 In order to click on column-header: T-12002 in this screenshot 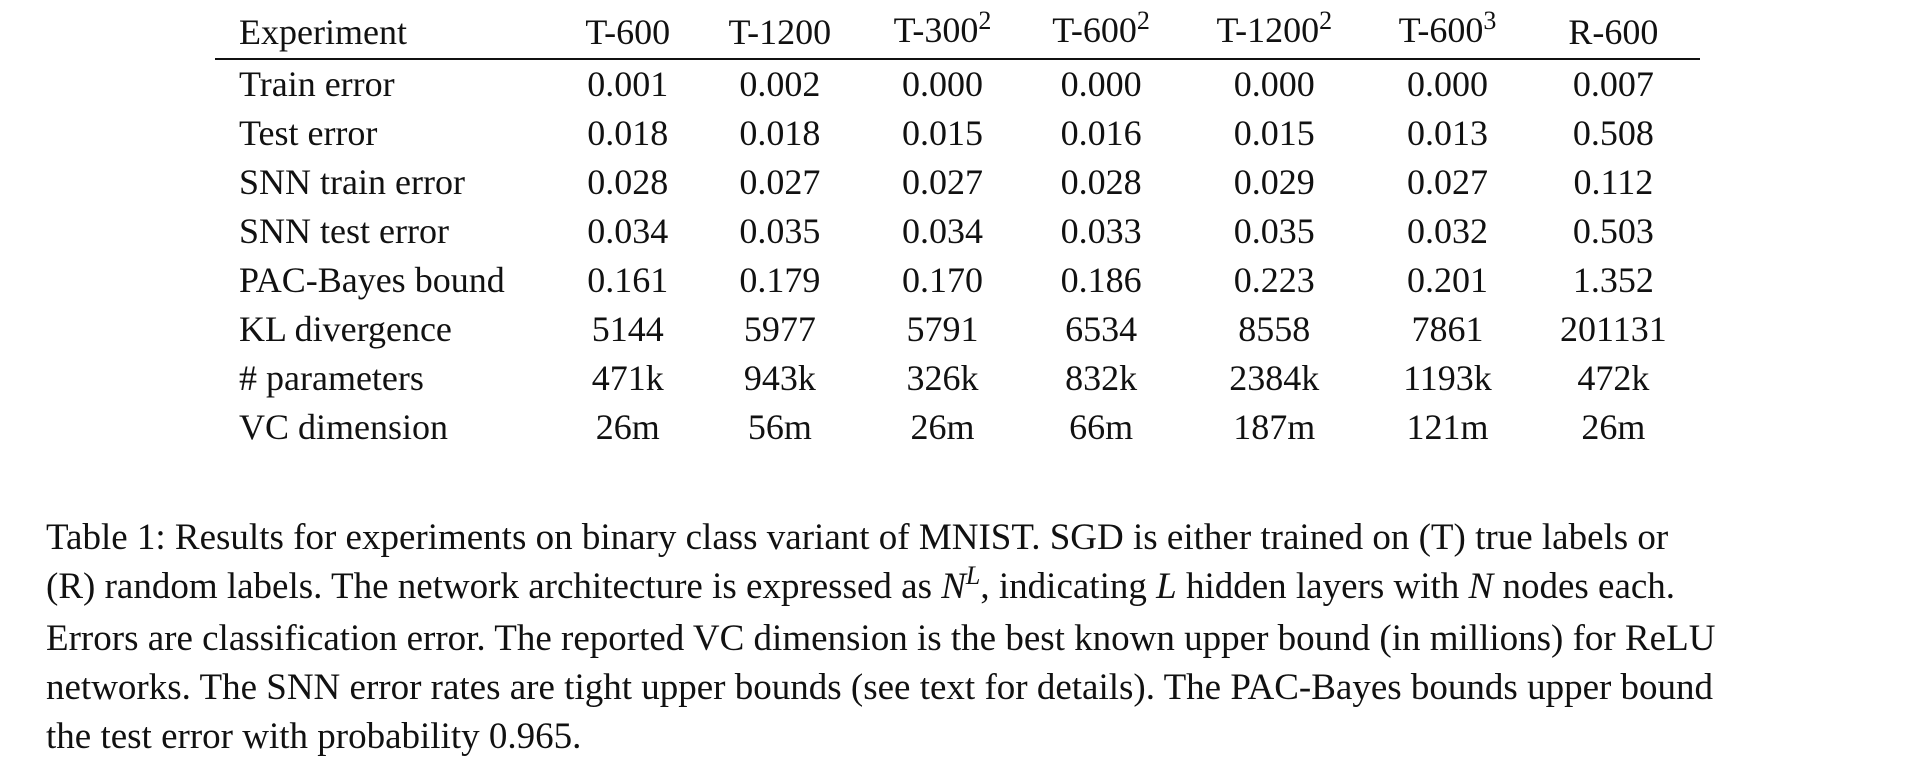, I will do `click(1274, 32)`.